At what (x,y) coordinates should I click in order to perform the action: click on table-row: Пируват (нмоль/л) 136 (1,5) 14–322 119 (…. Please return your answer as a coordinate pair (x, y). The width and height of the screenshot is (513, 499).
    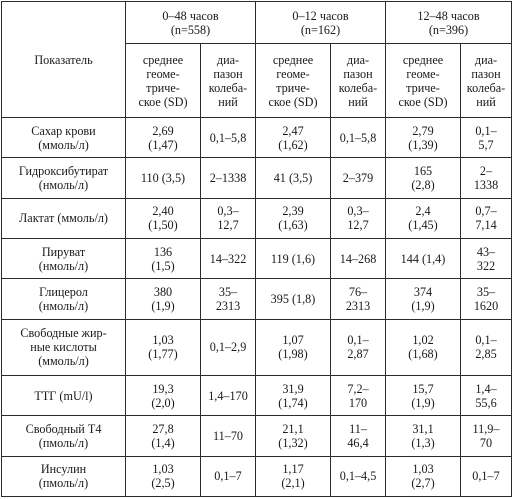
    Looking at the image, I should click on (256, 258).